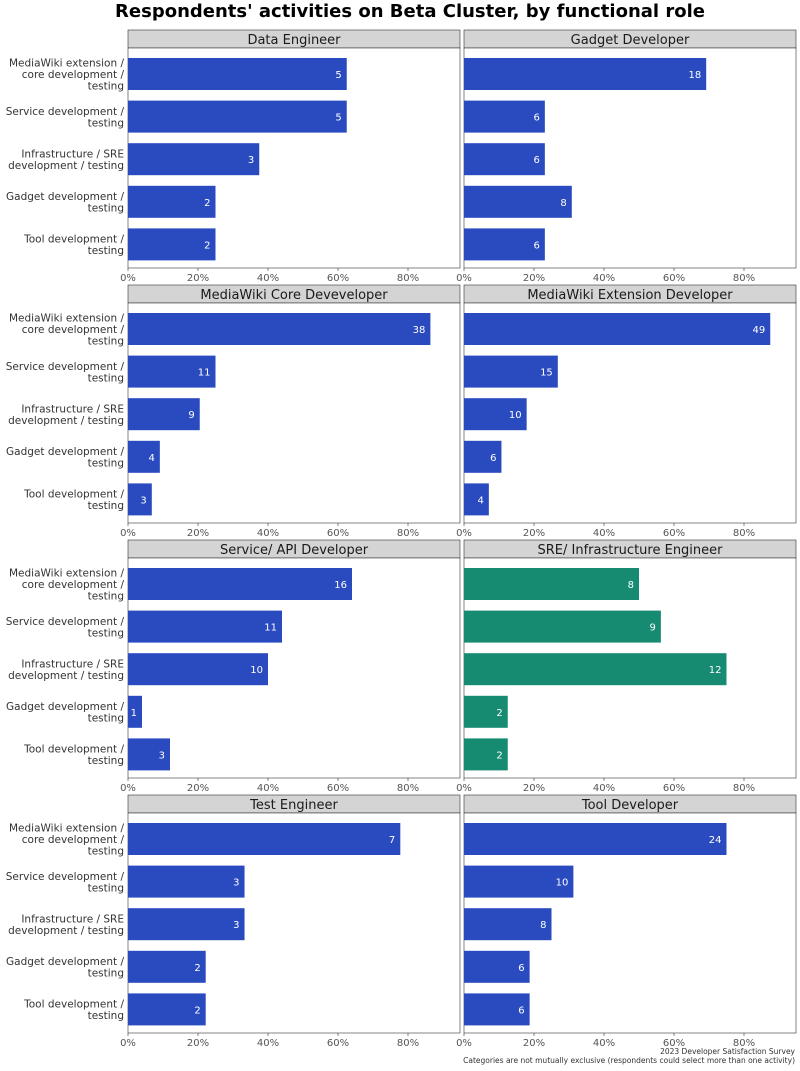 The height and width of the screenshot is (1071, 800). Describe the element at coordinates (134, 713) in the screenshot. I see `bar-label: 1` at that location.